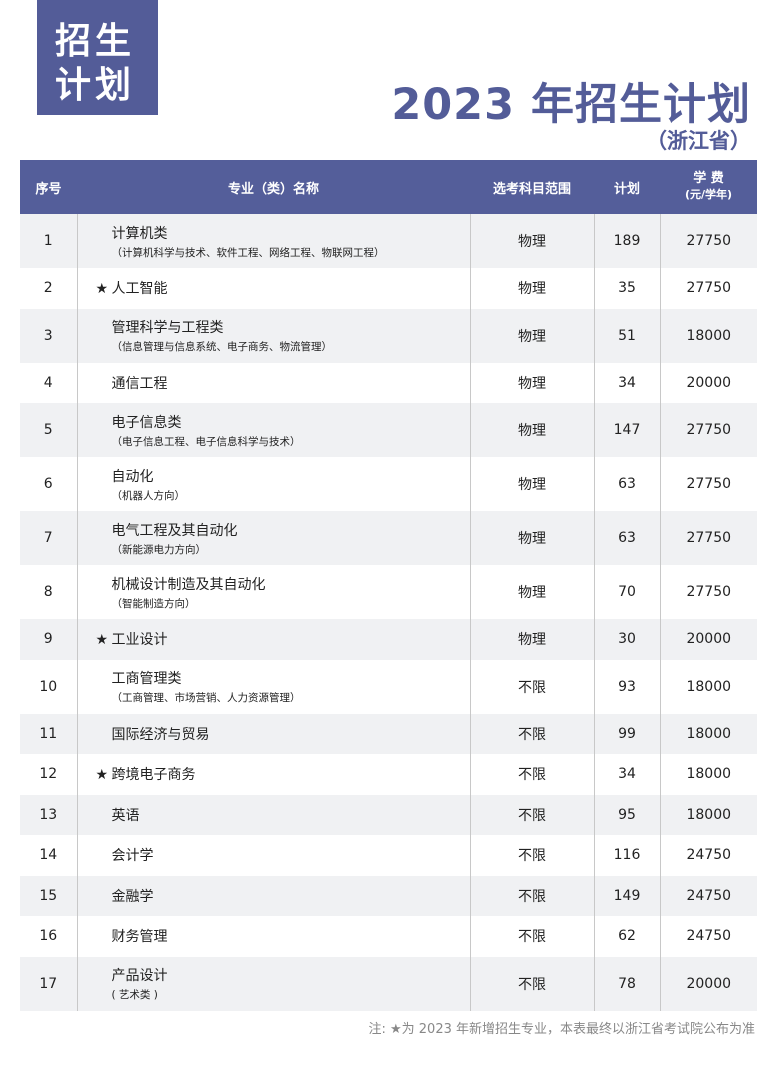  I want to click on major-detail: （计算机科学与技术、软件工程、网络工程、物联网工程）, so click(248, 252).